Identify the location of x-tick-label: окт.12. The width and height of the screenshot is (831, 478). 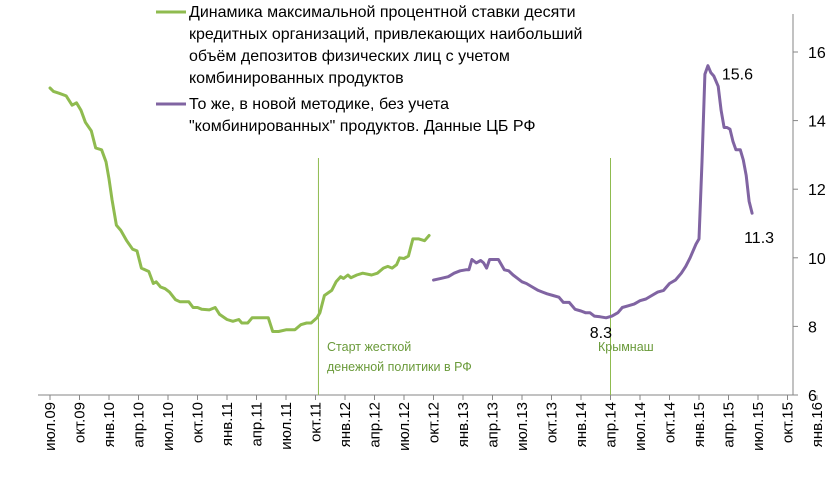
(434, 422).